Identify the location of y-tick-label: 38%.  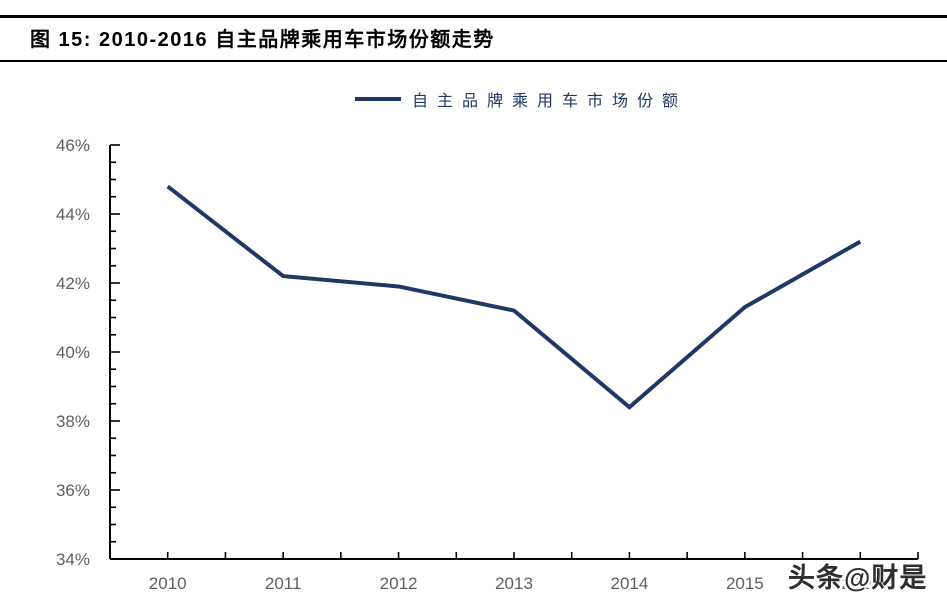
(73, 421).